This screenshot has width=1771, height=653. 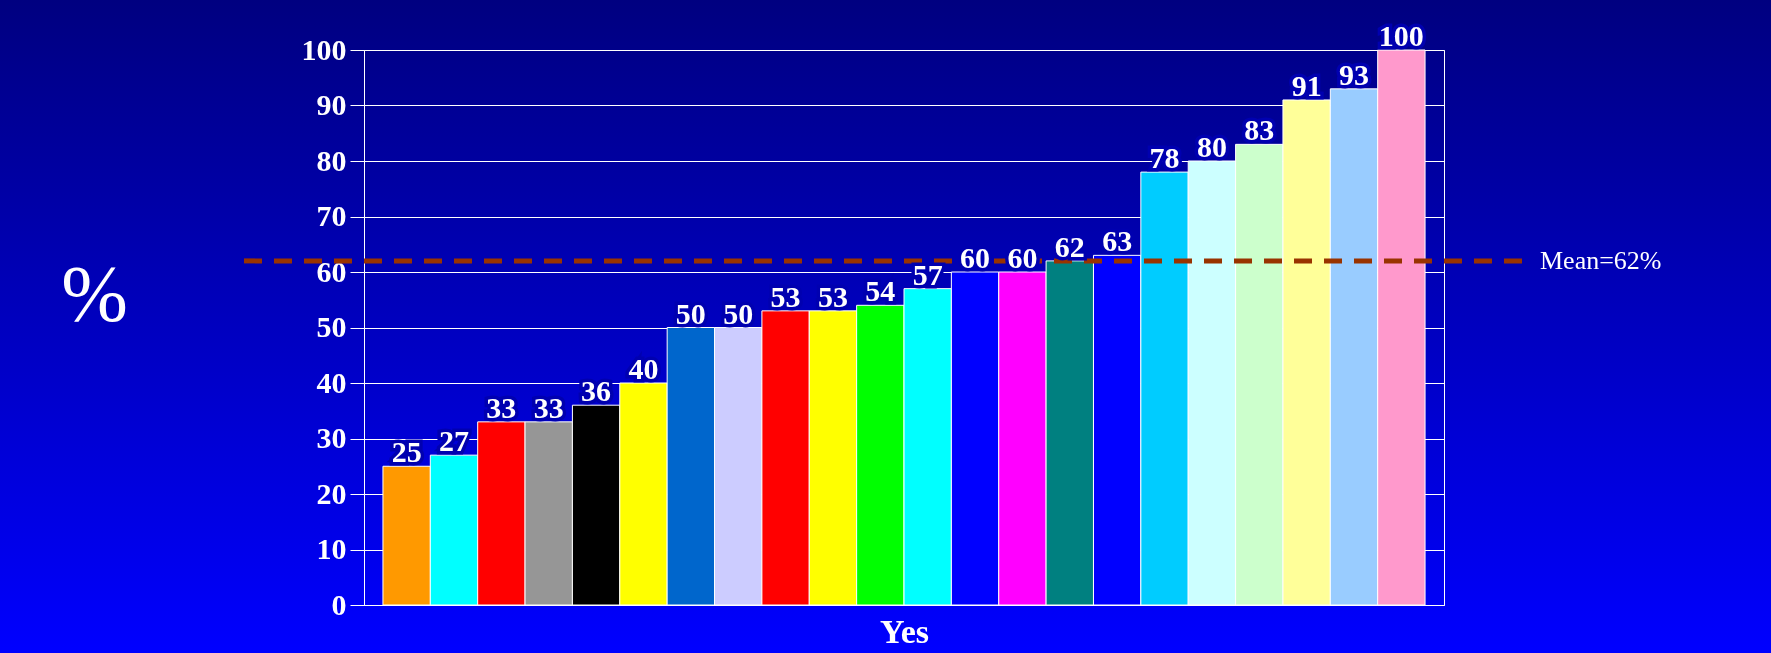 What do you see at coordinates (331, 271) in the screenshot?
I see `y-tick-label: 60` at bounding box center [331, 271].